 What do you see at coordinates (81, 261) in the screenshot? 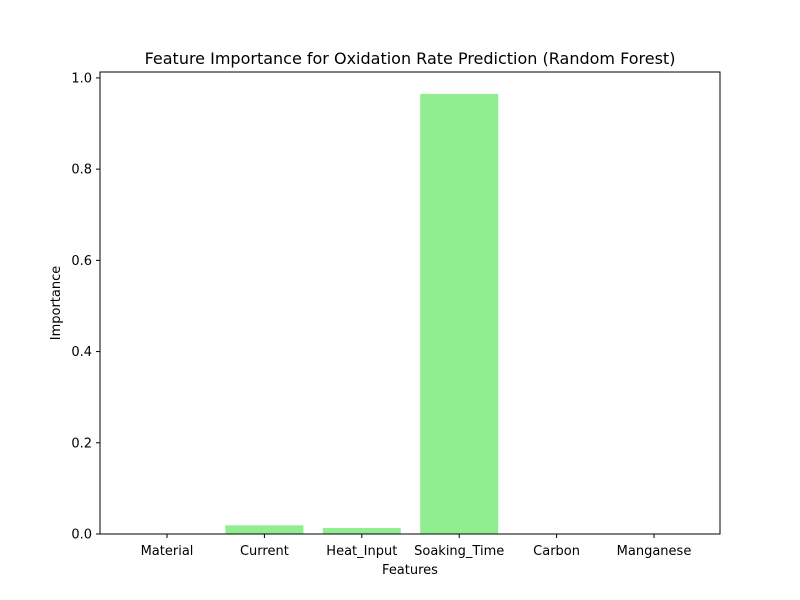
I see `y-tick-label: 0.6` at bounding box center [81, 261].